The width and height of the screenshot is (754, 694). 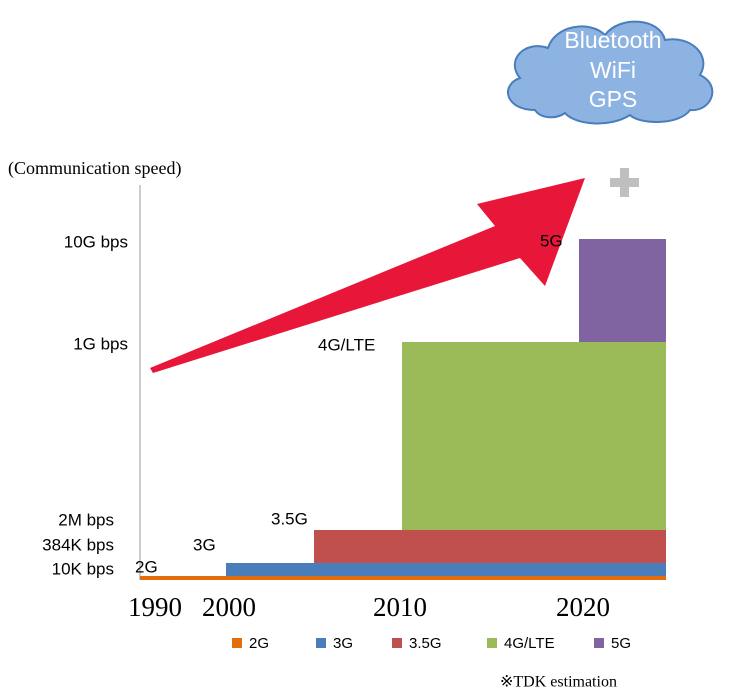 What do you see at coordinates (346, 344) in the screenshot?
I see `bar-label: 4G/LTE` at bounding box center [346, 344].